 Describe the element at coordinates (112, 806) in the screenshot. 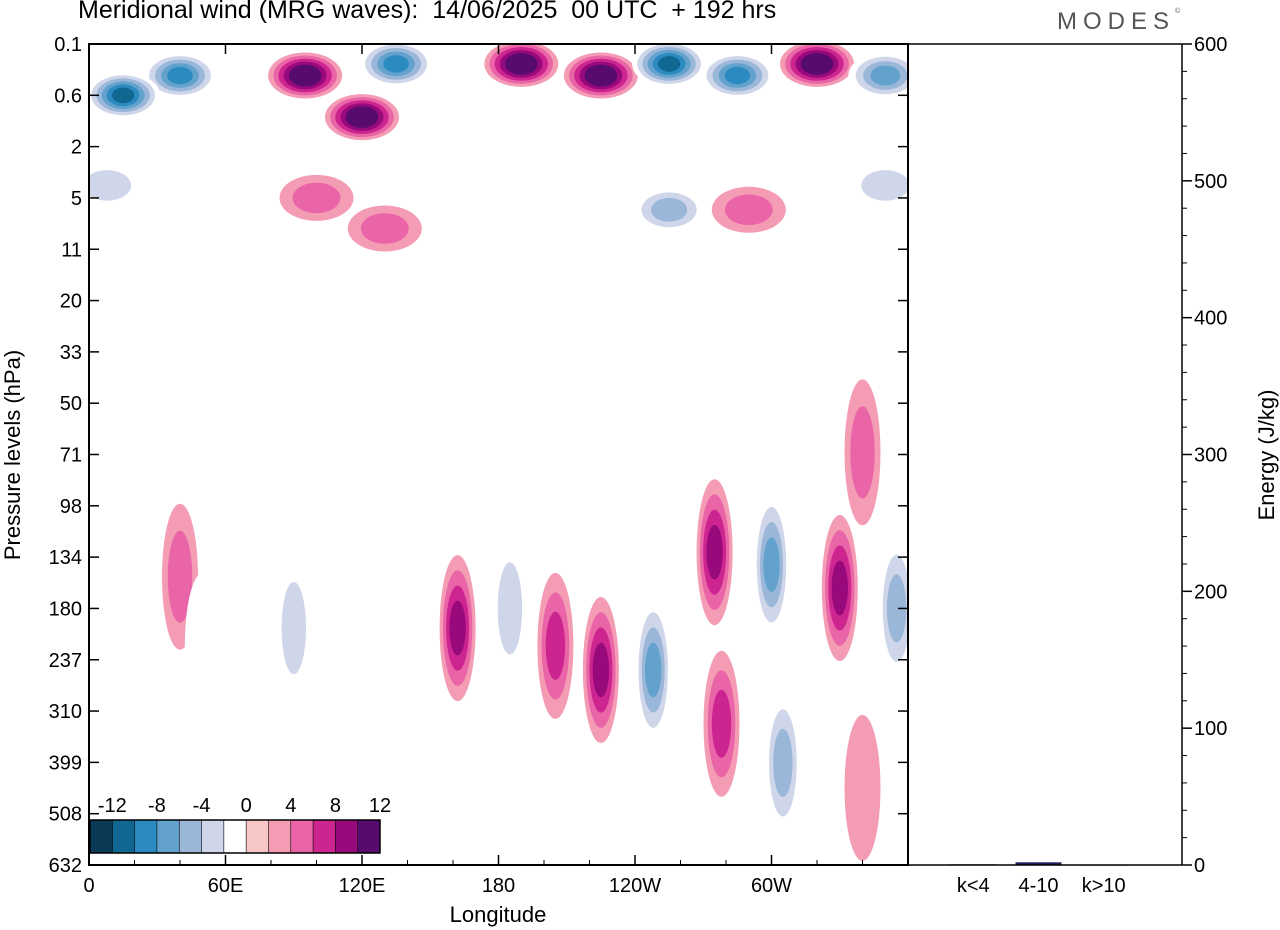

I see `colorbar-label-0: -12` at that location.